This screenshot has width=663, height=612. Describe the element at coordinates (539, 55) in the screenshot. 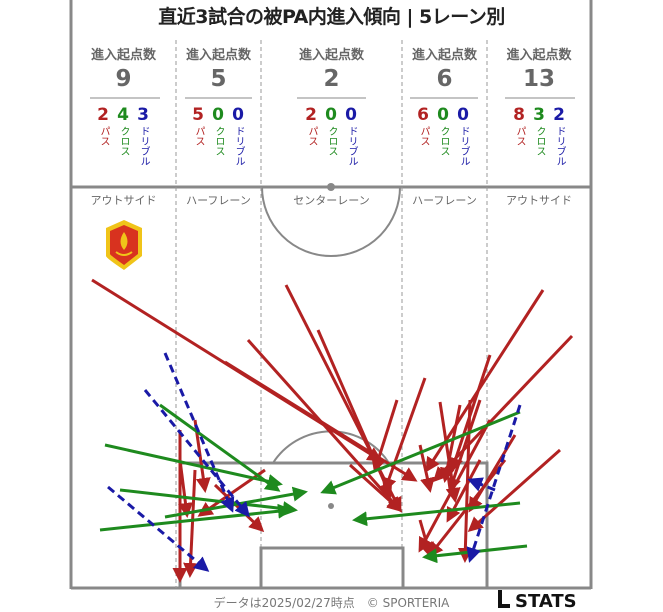

I see `lane-5-header-label: 進入起点数` at that location.